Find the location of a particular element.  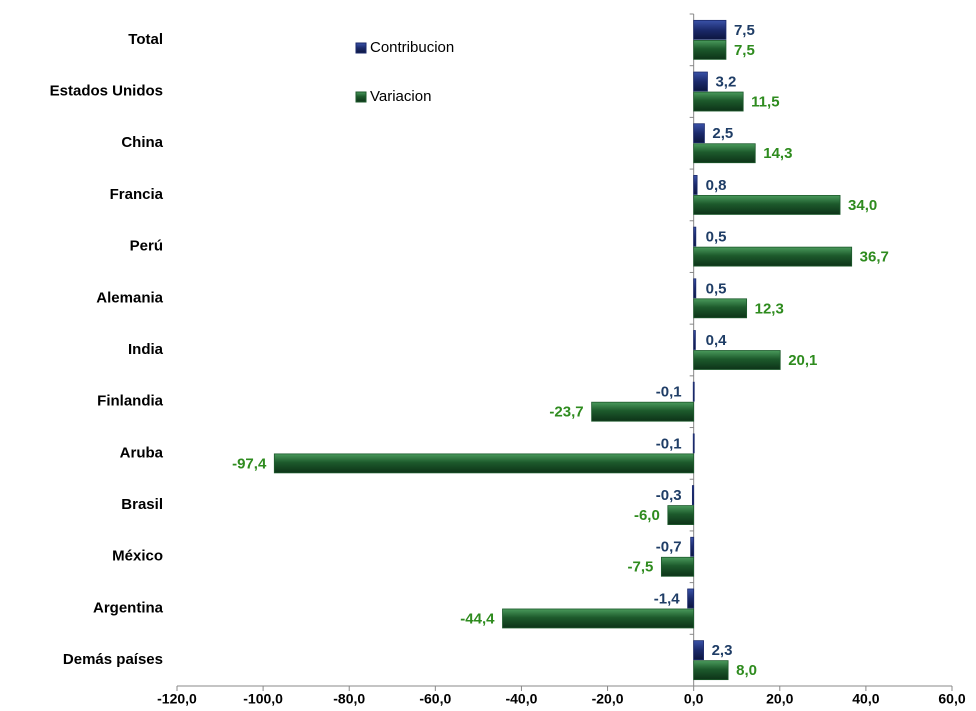

value-label: 11,5 is located at coordinates (765, 102).